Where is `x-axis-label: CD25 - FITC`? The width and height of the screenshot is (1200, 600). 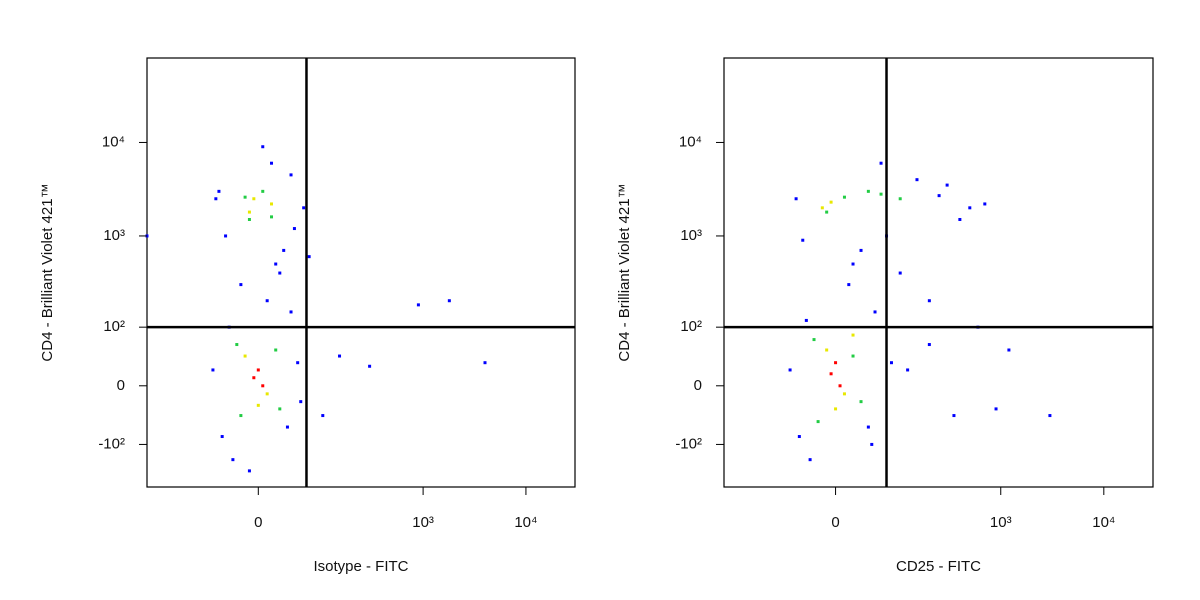 x-axis-label: CD25 - FITC is located at coordinates (938, 566).